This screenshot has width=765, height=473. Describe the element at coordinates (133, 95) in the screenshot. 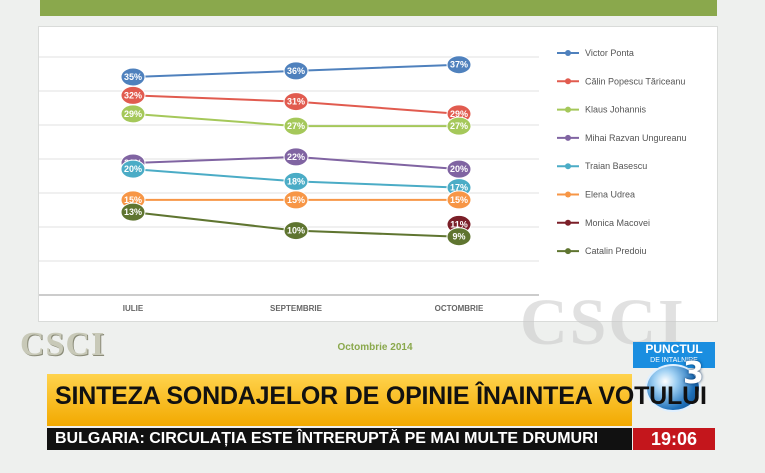

I see `data-label: 32%` at that location.